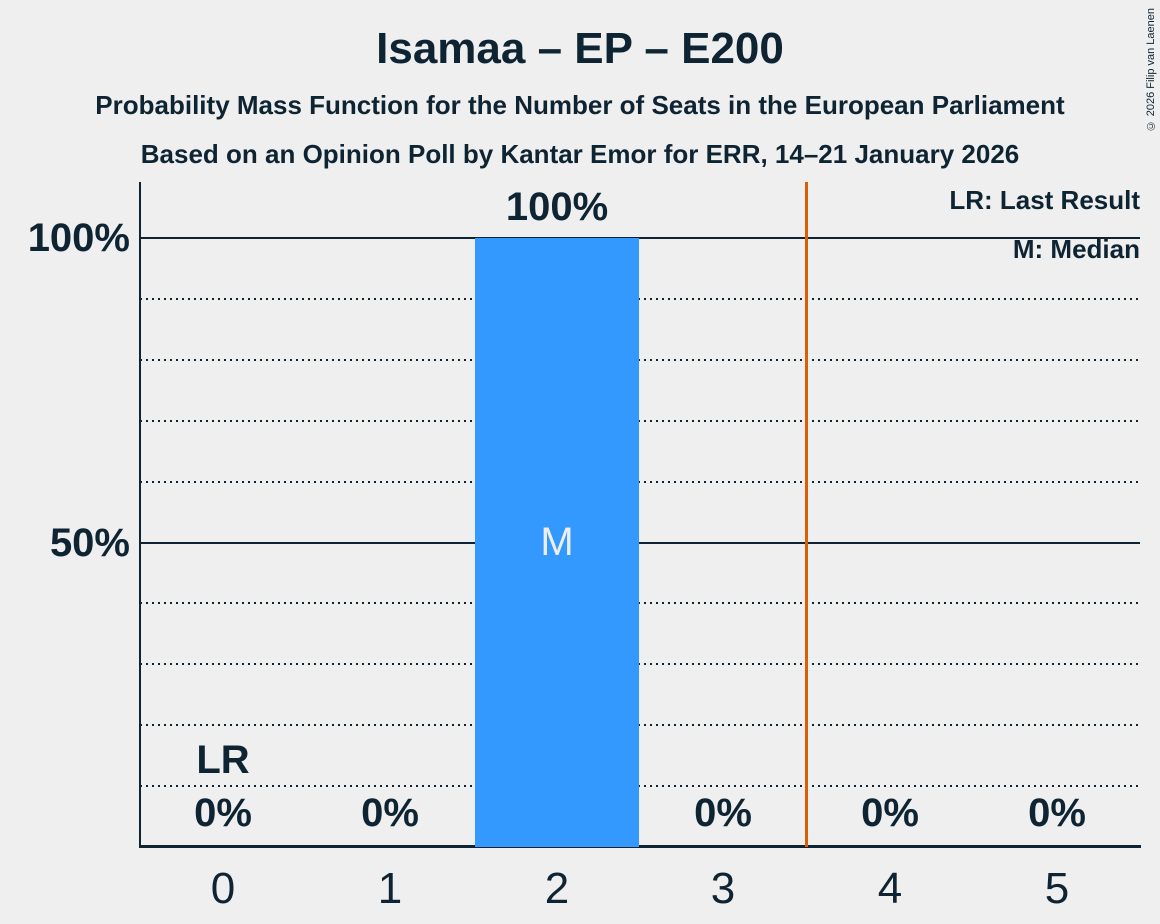  Describe the element at coordinates (1151, 70) in the screenshot. I see `copyright-notice: © 2026 Filip van Laenen` at that location.